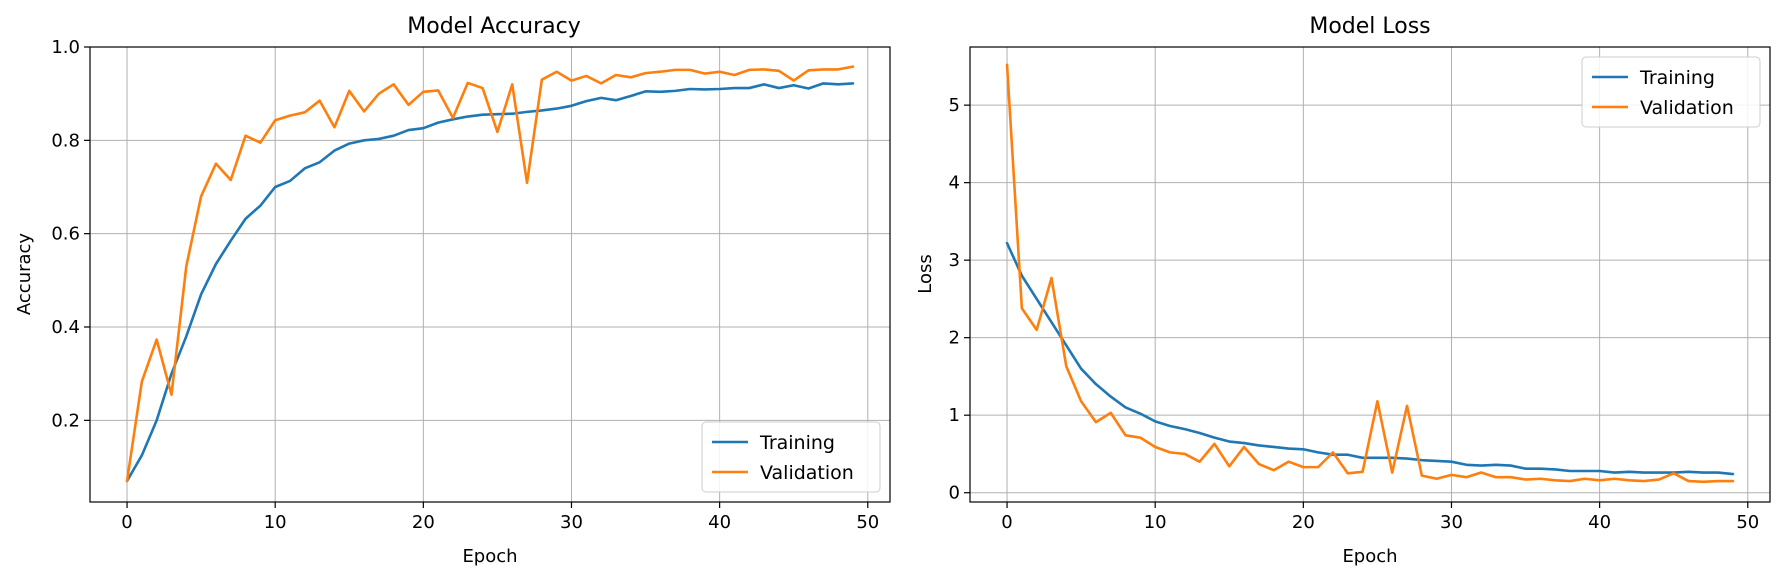 The width and height of the screenshot is (1784, 581). What do you see at coordinates (489, 556) in the screenshot?
I see `accuracy-x-axis-label: Epoch` at bounding box center [489, 556].